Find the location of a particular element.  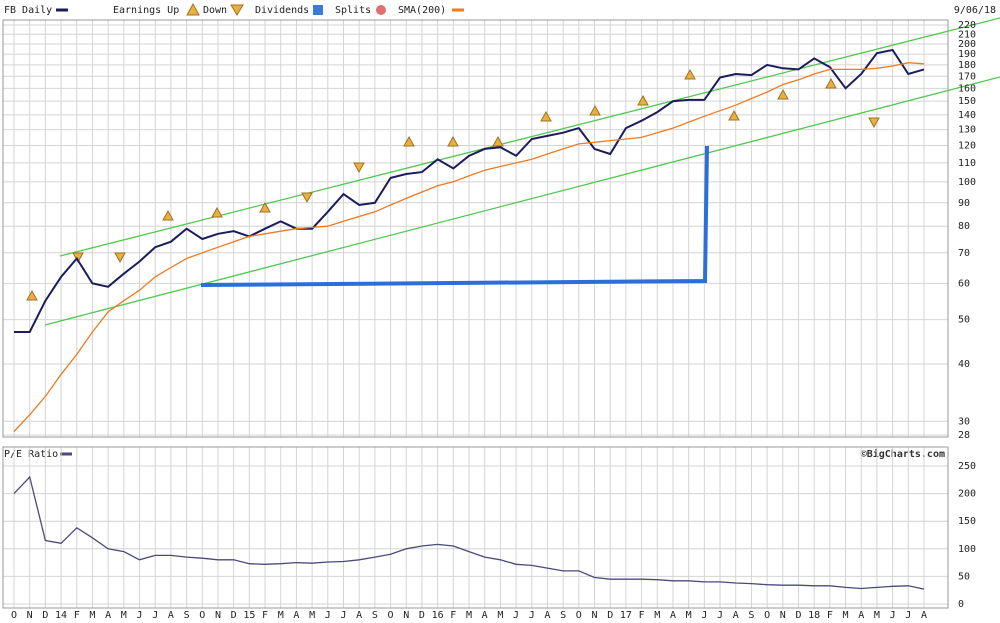

y-tick-label: 220 is located at coordinates (967, 25).